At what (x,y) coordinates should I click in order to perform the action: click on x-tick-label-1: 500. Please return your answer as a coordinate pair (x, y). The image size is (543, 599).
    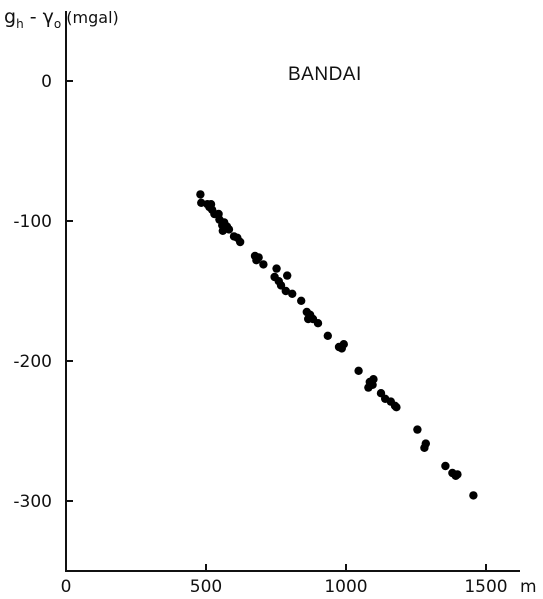
    Looking at the image, I should click on (206, 587).